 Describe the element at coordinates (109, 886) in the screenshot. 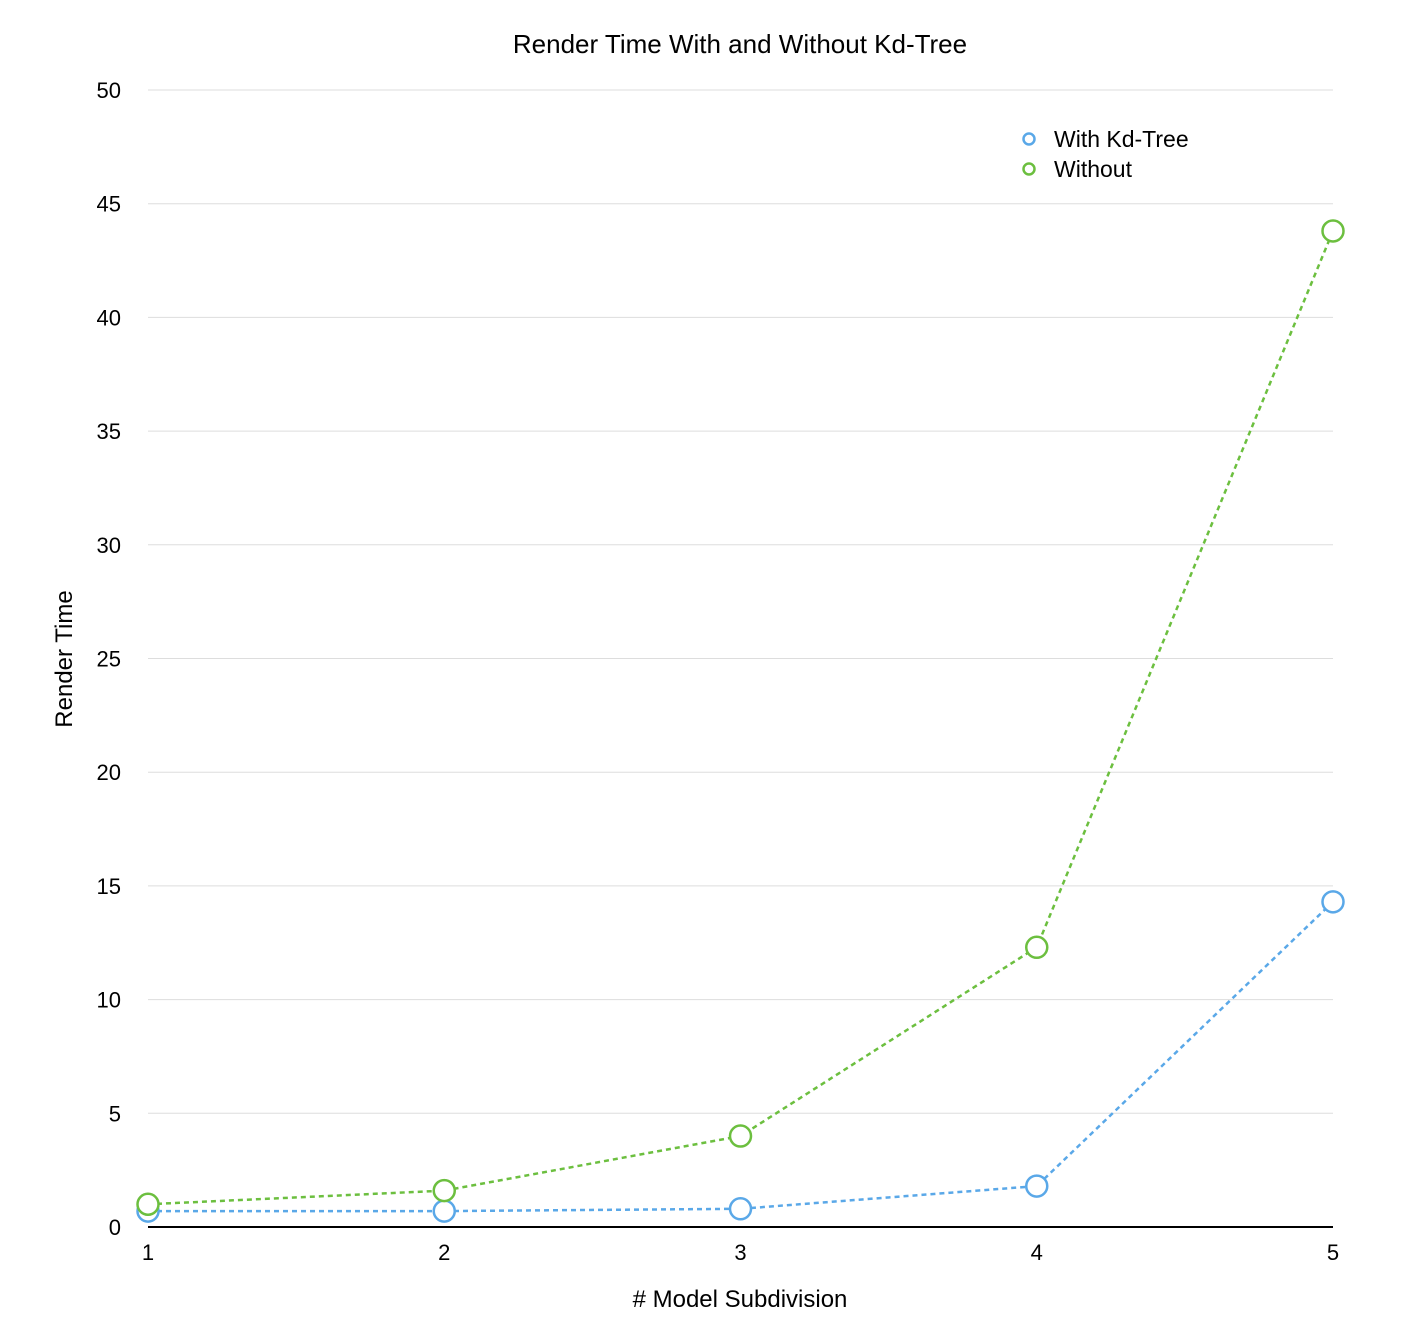

I see `y-tick-label: 15` at that location.